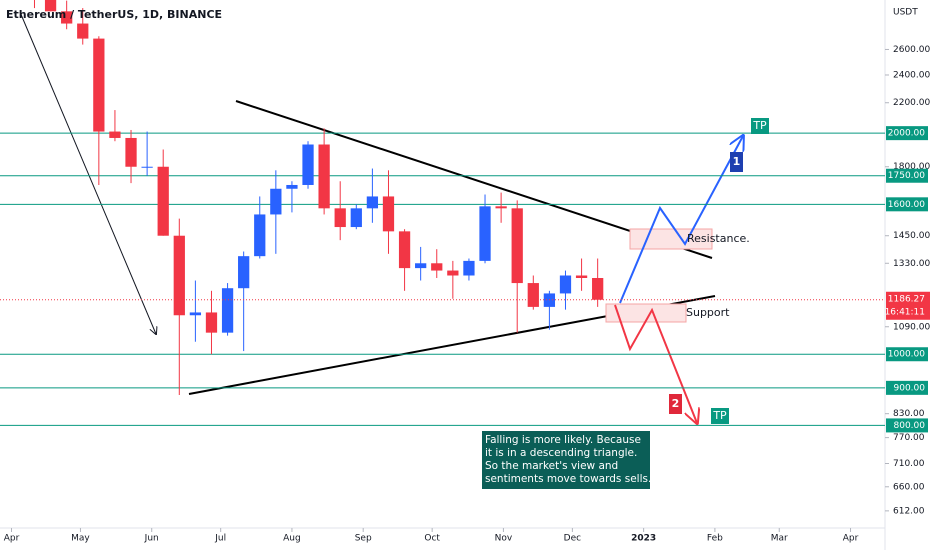 The image size is (932, 550). What do you see at coordinates (563, 440) in the screenshot?
I see `note-line: Falling is more likely. Because` at bounding box center [563, 440].